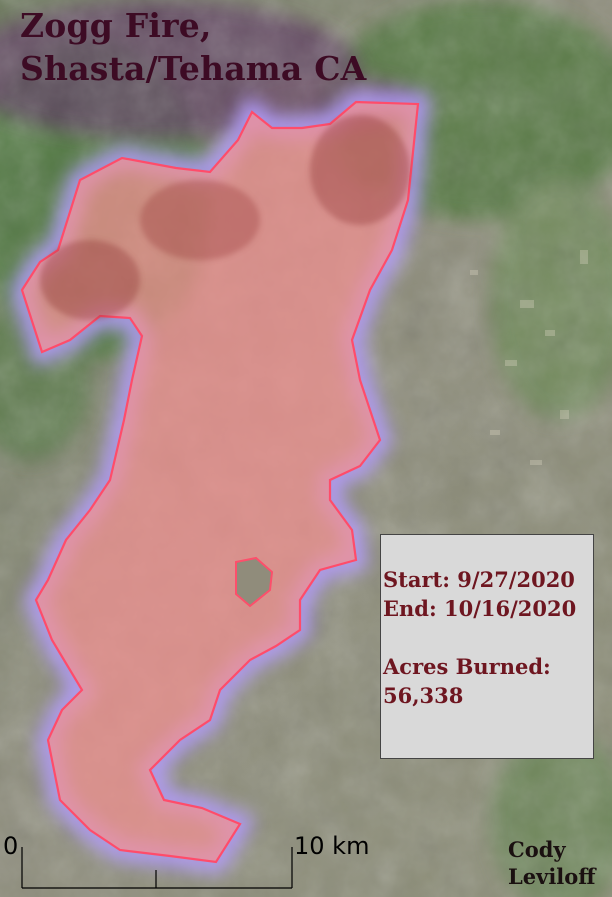 The width and height of the screenshot is (612, 897). I want to click on scale-bar, so click(157, 868).